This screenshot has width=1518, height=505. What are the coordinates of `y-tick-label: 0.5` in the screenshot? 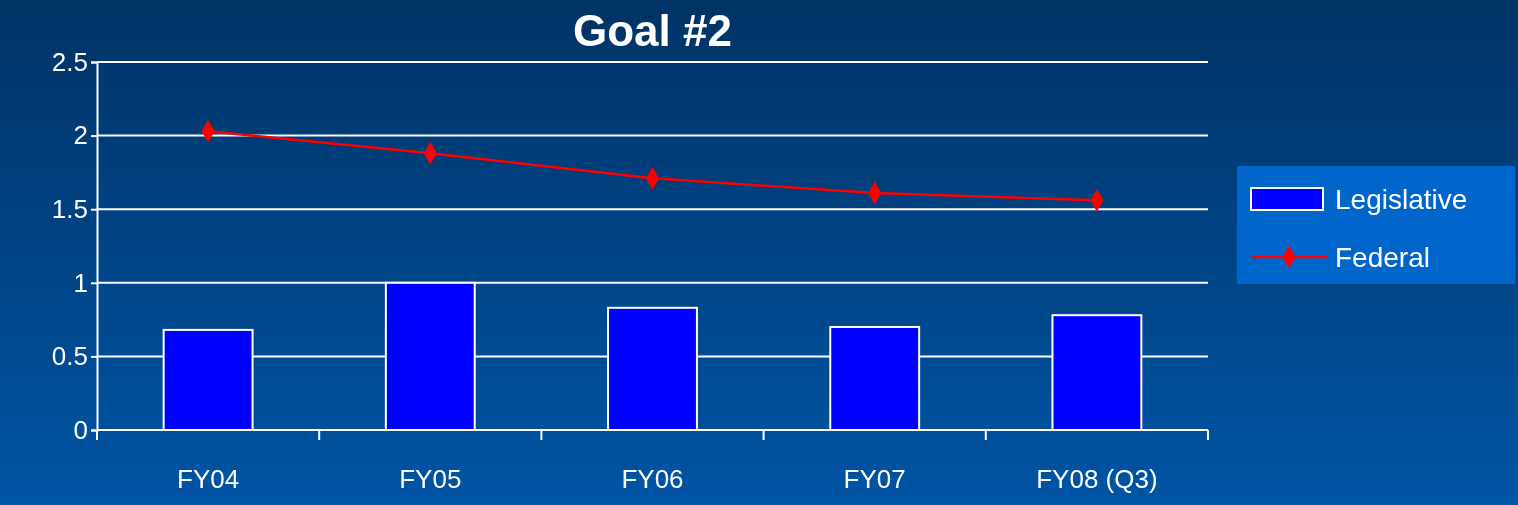 It's located at (69, 356).